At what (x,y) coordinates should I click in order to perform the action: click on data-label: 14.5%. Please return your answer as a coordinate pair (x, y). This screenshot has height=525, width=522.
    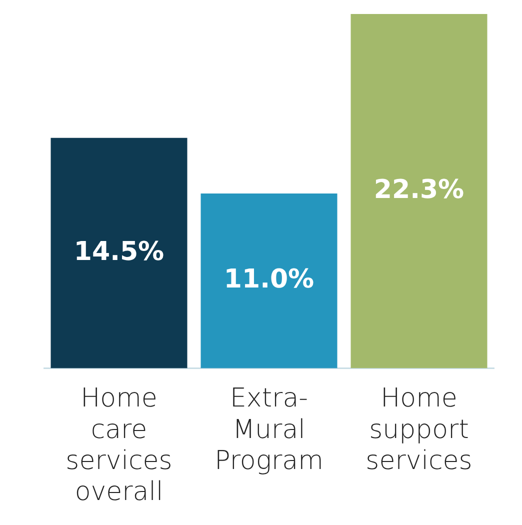
    Looking at the image, I should click on (119, 251).